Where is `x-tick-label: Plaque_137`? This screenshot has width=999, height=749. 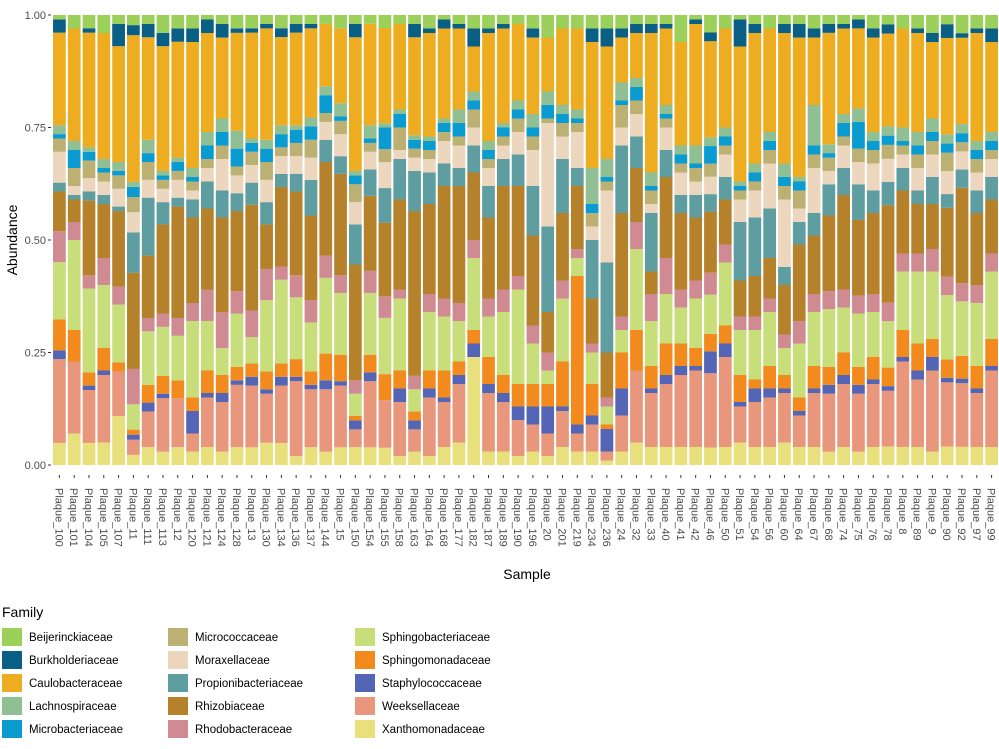
x-tick-label: Plaque_137 is located at coordinates (310, 517).